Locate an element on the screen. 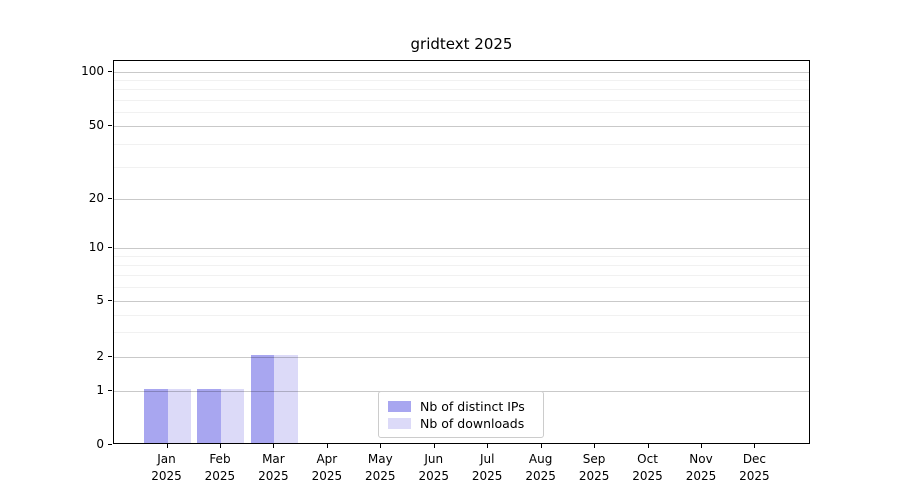 This screenshot has height=500, width=900. y-tick-label: 20 is located at coordinates (96, 198).